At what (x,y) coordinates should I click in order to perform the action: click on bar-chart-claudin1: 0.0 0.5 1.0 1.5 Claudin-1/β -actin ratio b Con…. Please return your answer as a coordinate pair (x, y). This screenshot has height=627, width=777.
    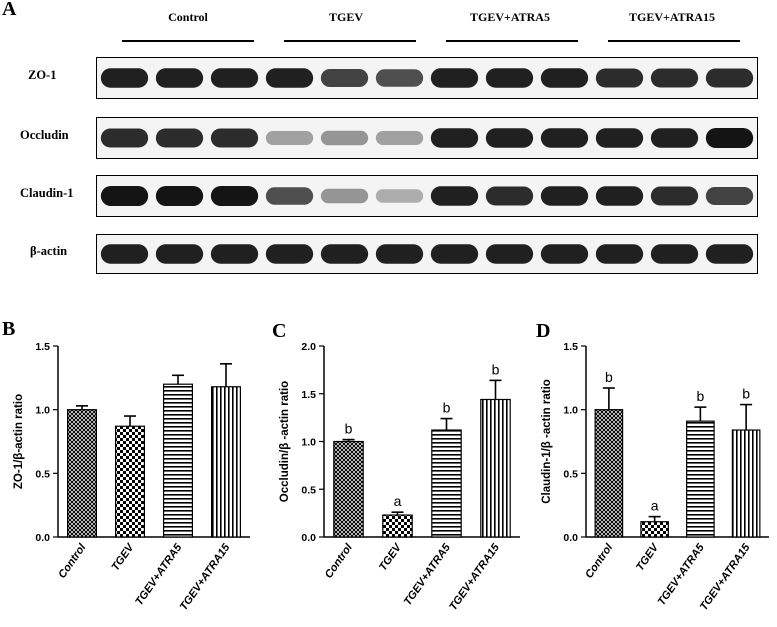
    Looking at the image, I should click on (655, 477).